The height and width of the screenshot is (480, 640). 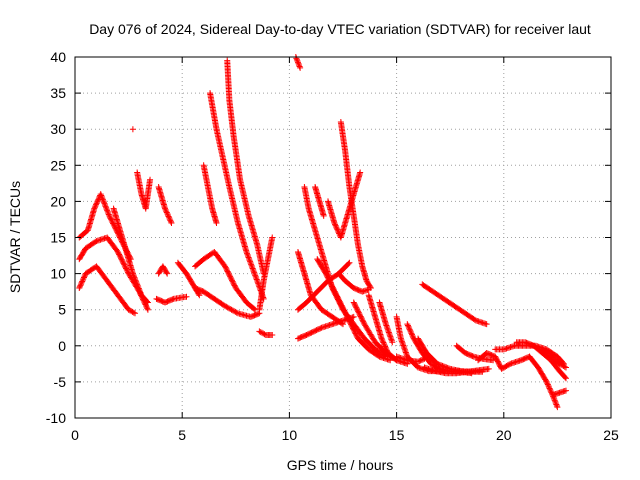 I want to click on x-tick-label: 15, so click(x=397, y=435).